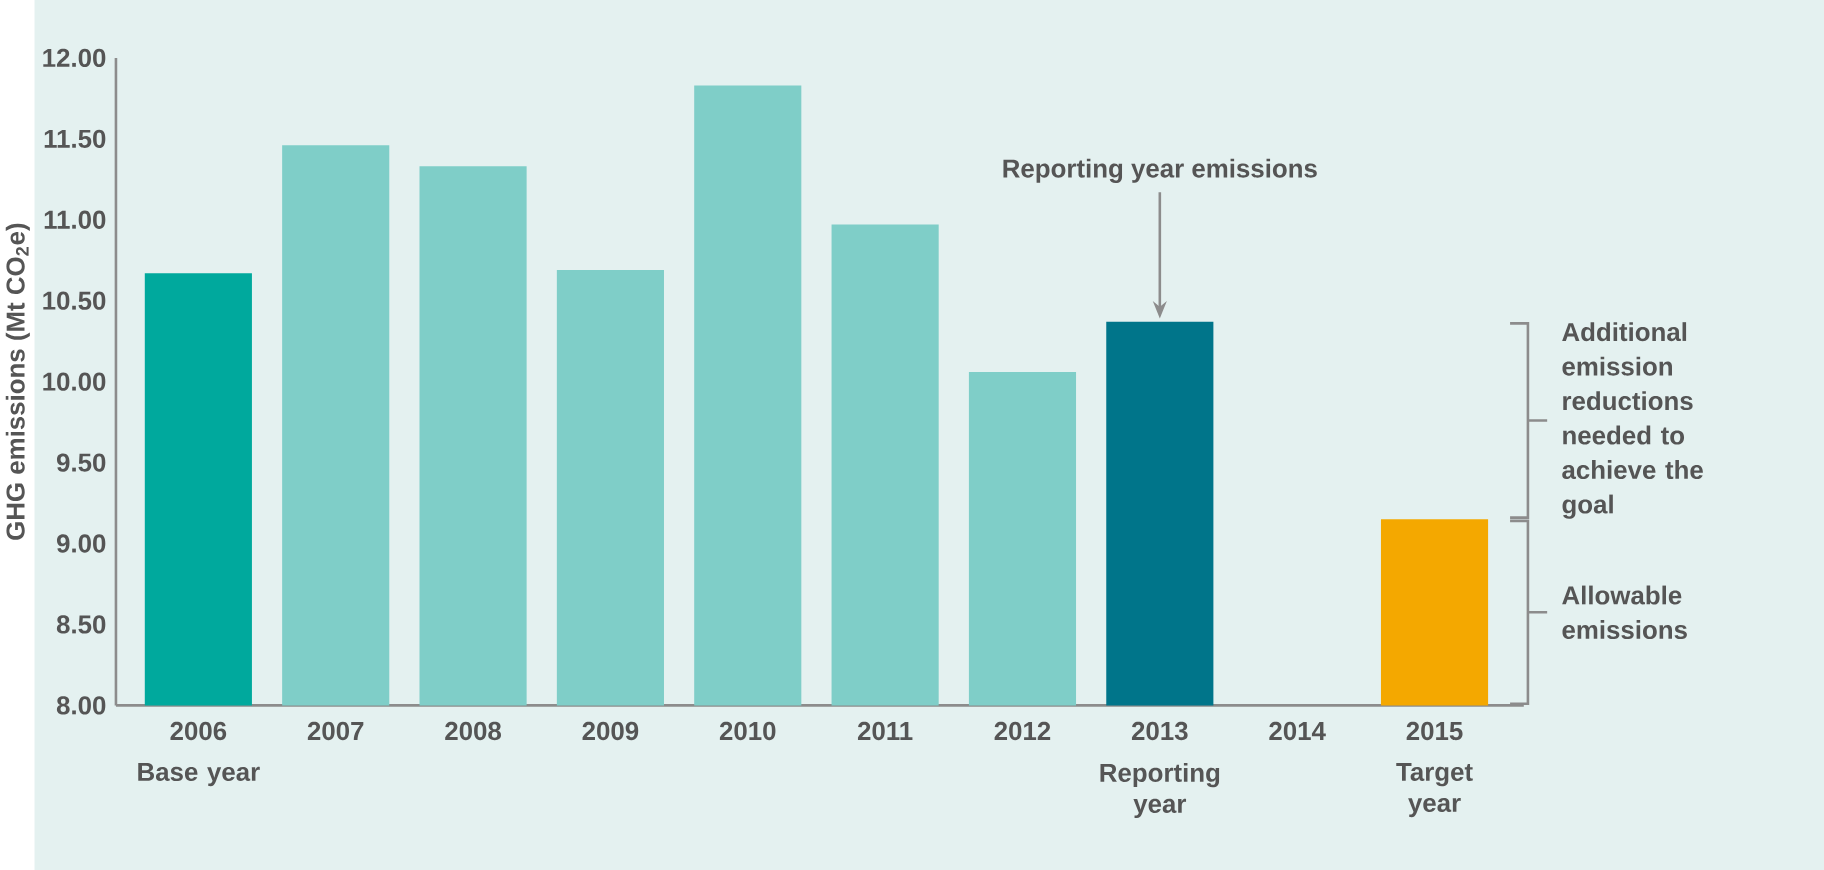 This screenshot has height=870, width=1824. What do you see at coordinates (885, 731) in the screenshot?
I see `x-tick-label: 2011` at bounding box center [885, 731].